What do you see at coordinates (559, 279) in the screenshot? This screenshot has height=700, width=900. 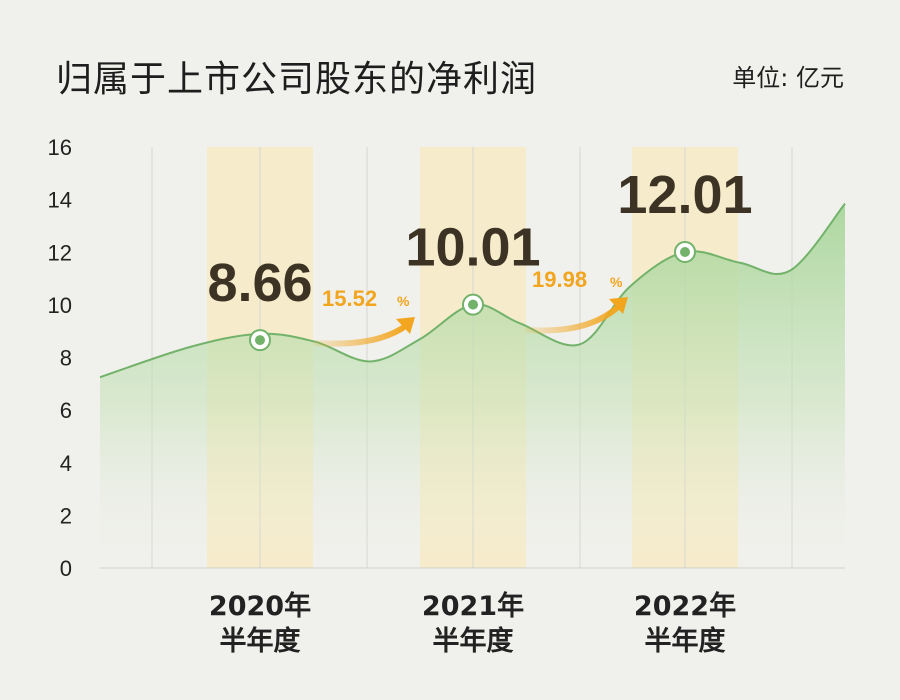 I see `growth-label-2: 19.98` at bounding box center [559, 279].